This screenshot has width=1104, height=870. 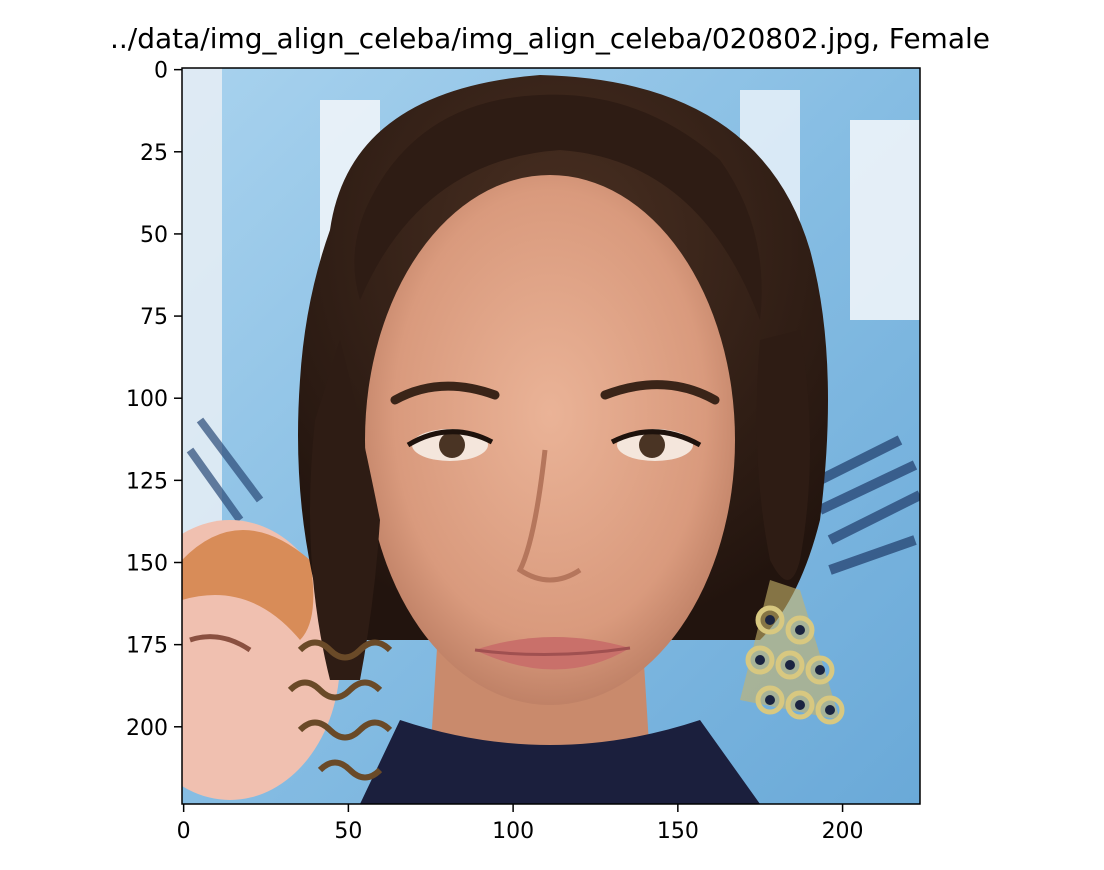 What do you see at coordinates (154, 235) in the screenshot?
I see `y-tick-label: 50` at bounding box center [154, 235].